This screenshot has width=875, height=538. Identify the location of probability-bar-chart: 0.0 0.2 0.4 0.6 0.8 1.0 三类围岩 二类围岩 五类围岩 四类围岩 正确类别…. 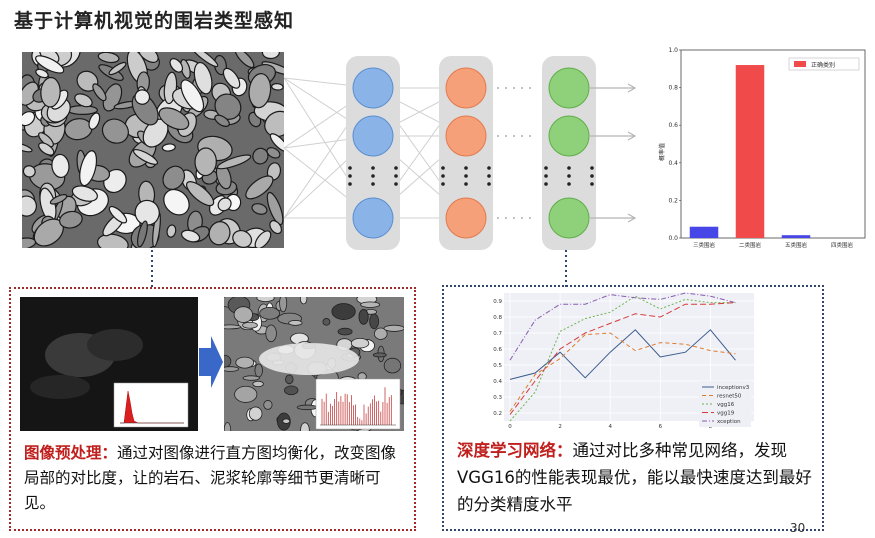
(762, 148).